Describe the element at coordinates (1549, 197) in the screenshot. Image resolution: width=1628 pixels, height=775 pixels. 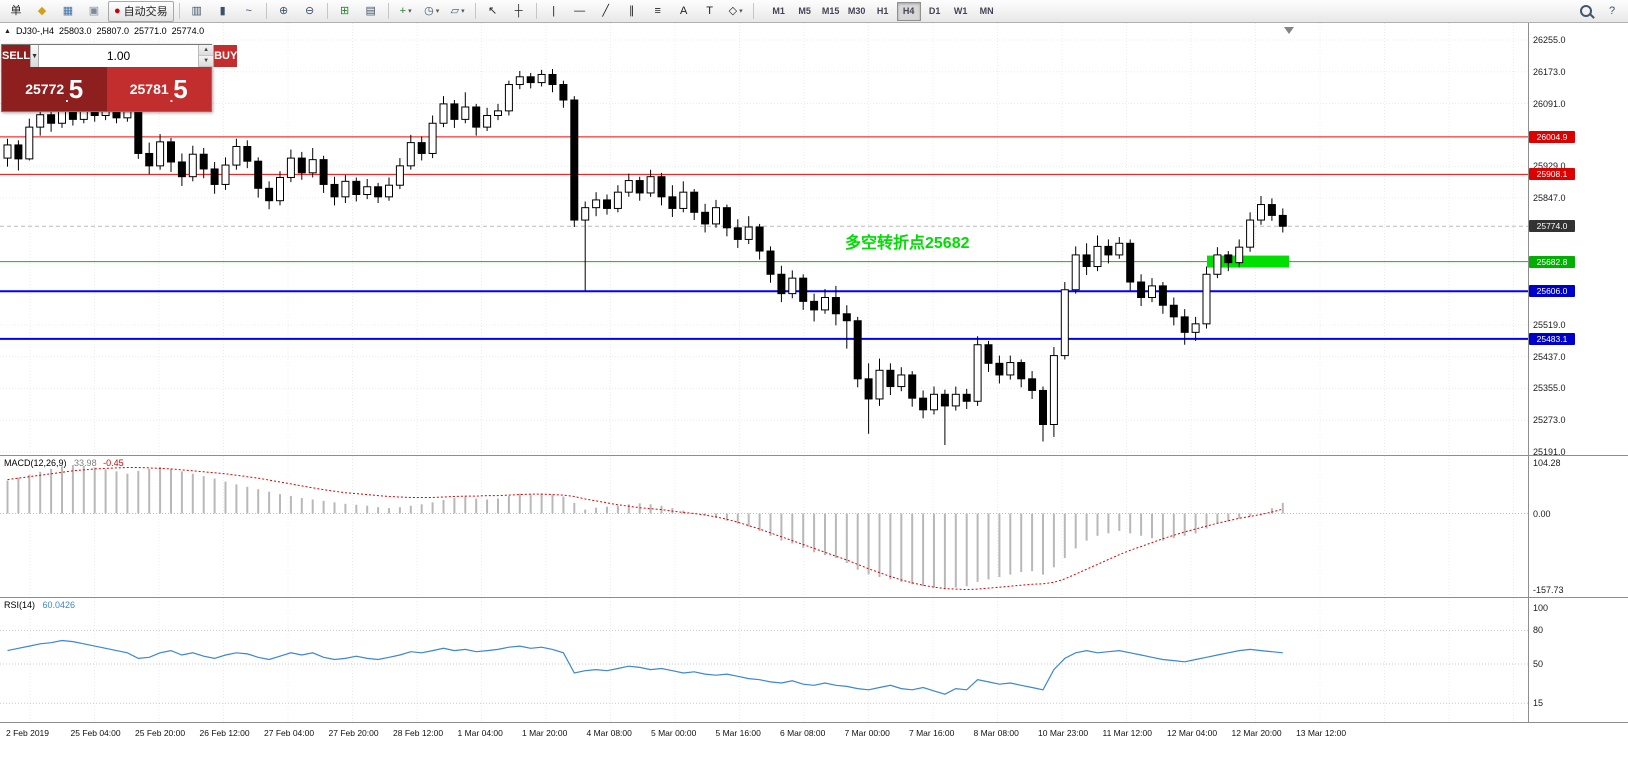
I see `price-axis-tick: 25847.0` at that location.